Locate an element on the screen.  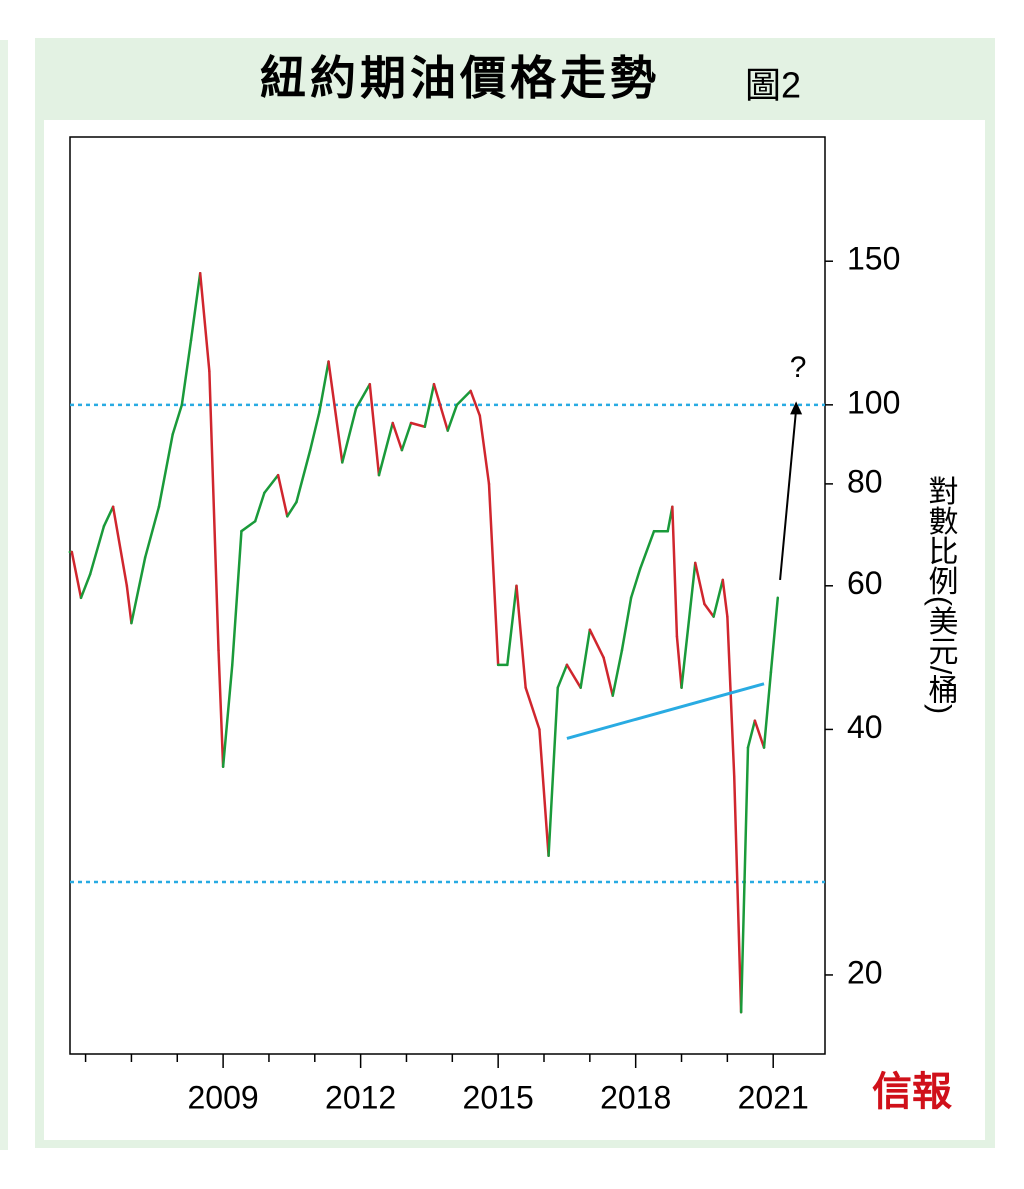
x-tick-label: 2015 is located at coordinates (498, 1097).